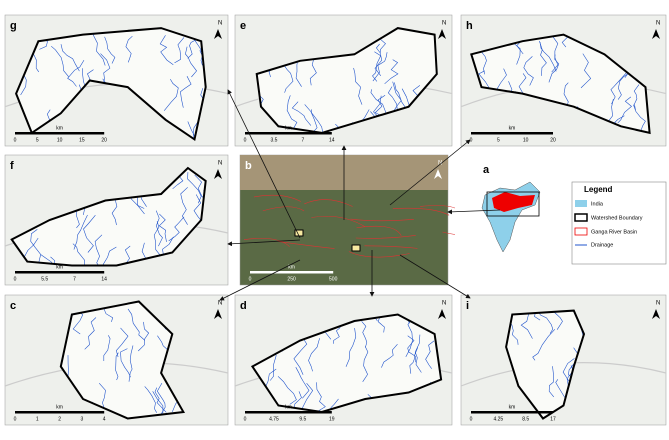  I want to click on panel-label: b, so click(248, 166).